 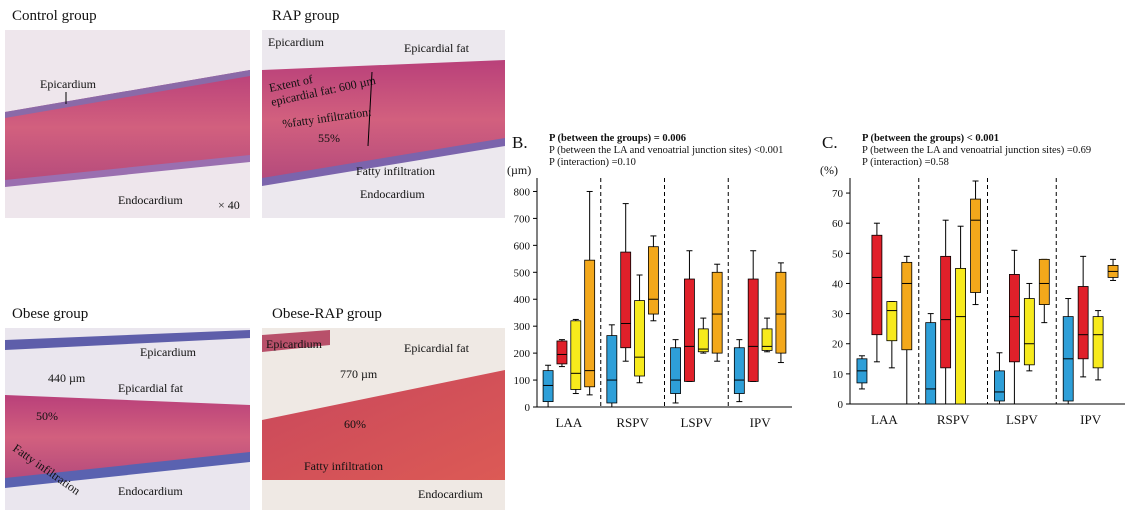 What do you see at coordinates (54, 16) in the screenshot?
I see `panel-title: Control group` at bounding box center [54, 16].